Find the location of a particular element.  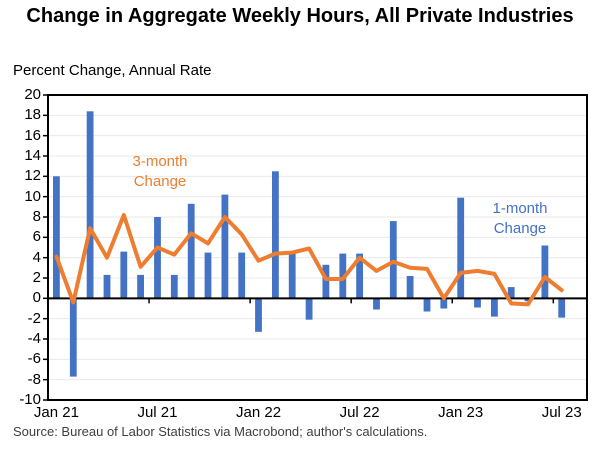

annotation-3-month-change: 3-month Change is located at coordinates (160, 171).